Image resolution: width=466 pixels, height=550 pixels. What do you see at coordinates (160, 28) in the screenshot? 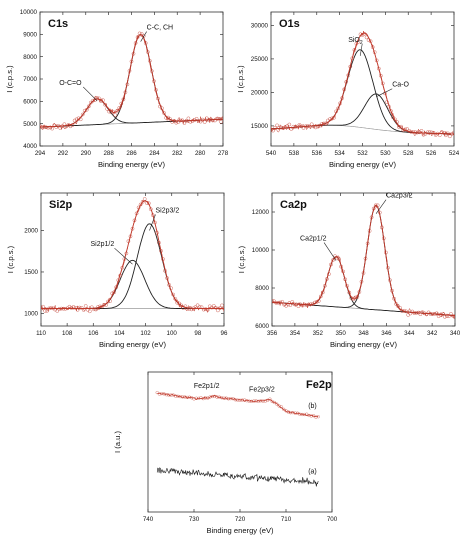
I see `peak-label: C-C, CH` at bounding box center [160, 28].